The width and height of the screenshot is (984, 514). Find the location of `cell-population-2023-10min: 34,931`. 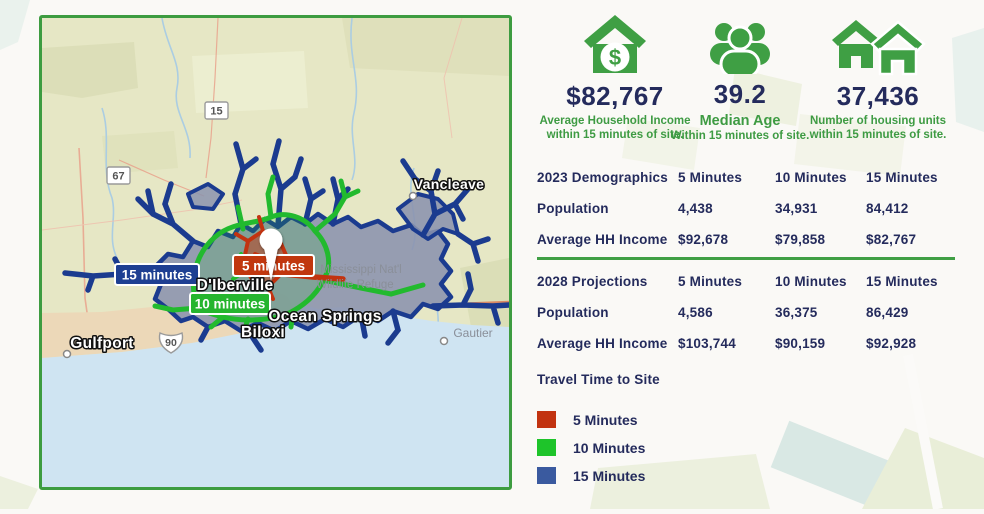

cell-population-2023-10min: 34,931 is located at coordinates (796, 208).